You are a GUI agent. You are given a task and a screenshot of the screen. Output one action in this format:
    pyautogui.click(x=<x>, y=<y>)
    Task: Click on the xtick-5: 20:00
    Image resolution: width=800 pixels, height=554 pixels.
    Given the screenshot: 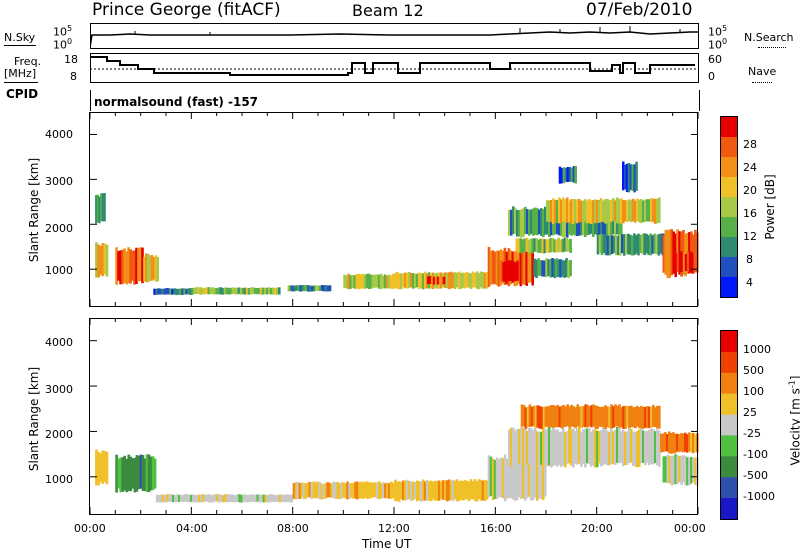 What is the action you would take?
    pyautogui.click(x=597, y=528)
    